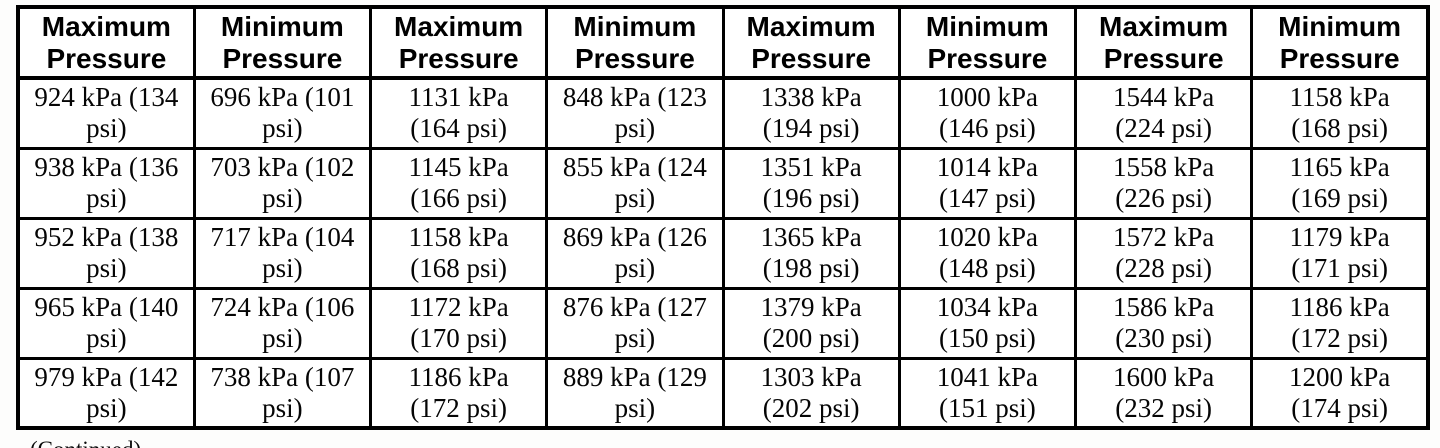 The image size is (1440, 448). What do you see at coordinates (987, 253) in the screenshot?
I see `table-cell: 1020 kPa (148 psi)` at bounding box center [987, 253].